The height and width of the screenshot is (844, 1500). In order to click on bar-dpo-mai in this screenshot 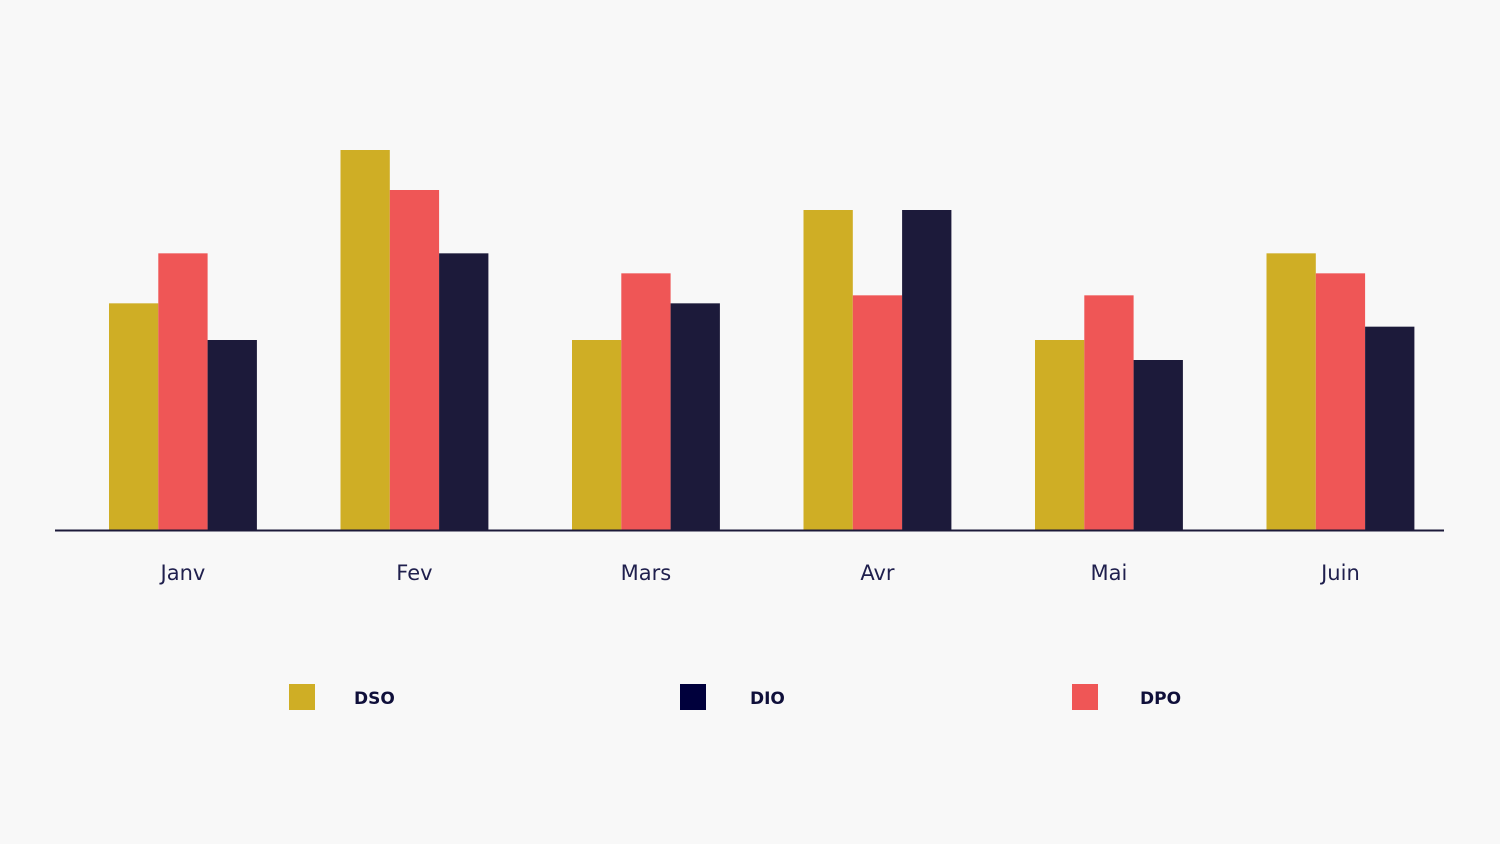, I will do `click(1109, 412)`.